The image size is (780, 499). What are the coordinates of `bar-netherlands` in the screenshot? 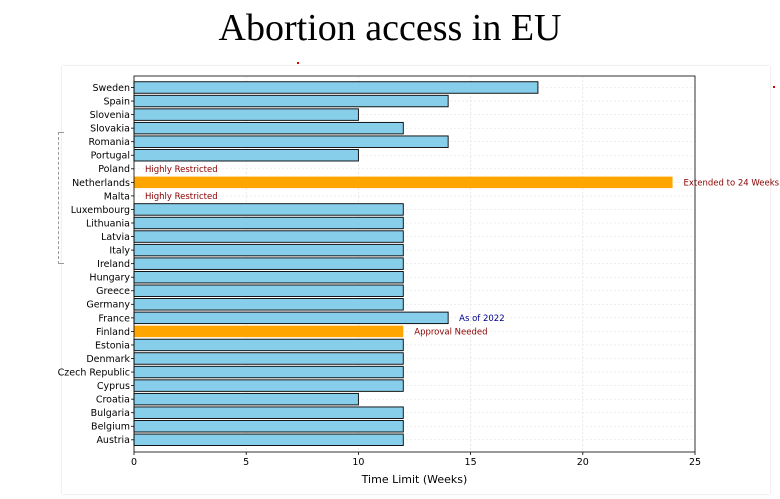 It's located at (403, 182).